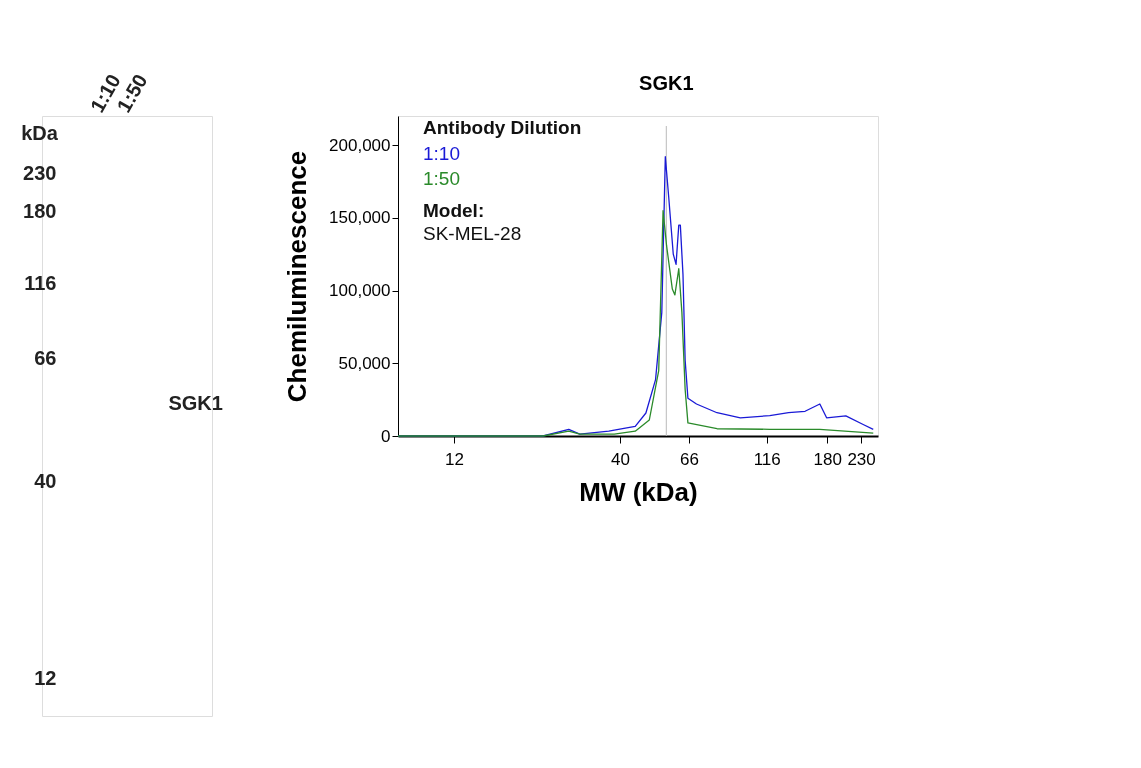 The height and width of the screenshot is (768, 1141). I want to click on text: 40, so click(45, 481).